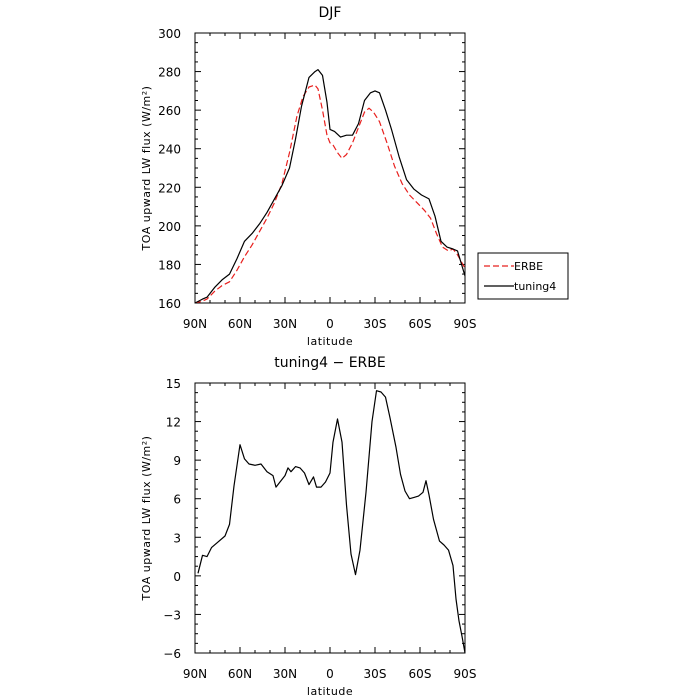 The width and height of the screenshot is (700, 700). Describe the element at coordinates (169, 111) in the screenshot. I see `y-tick-label: 260` at that location.